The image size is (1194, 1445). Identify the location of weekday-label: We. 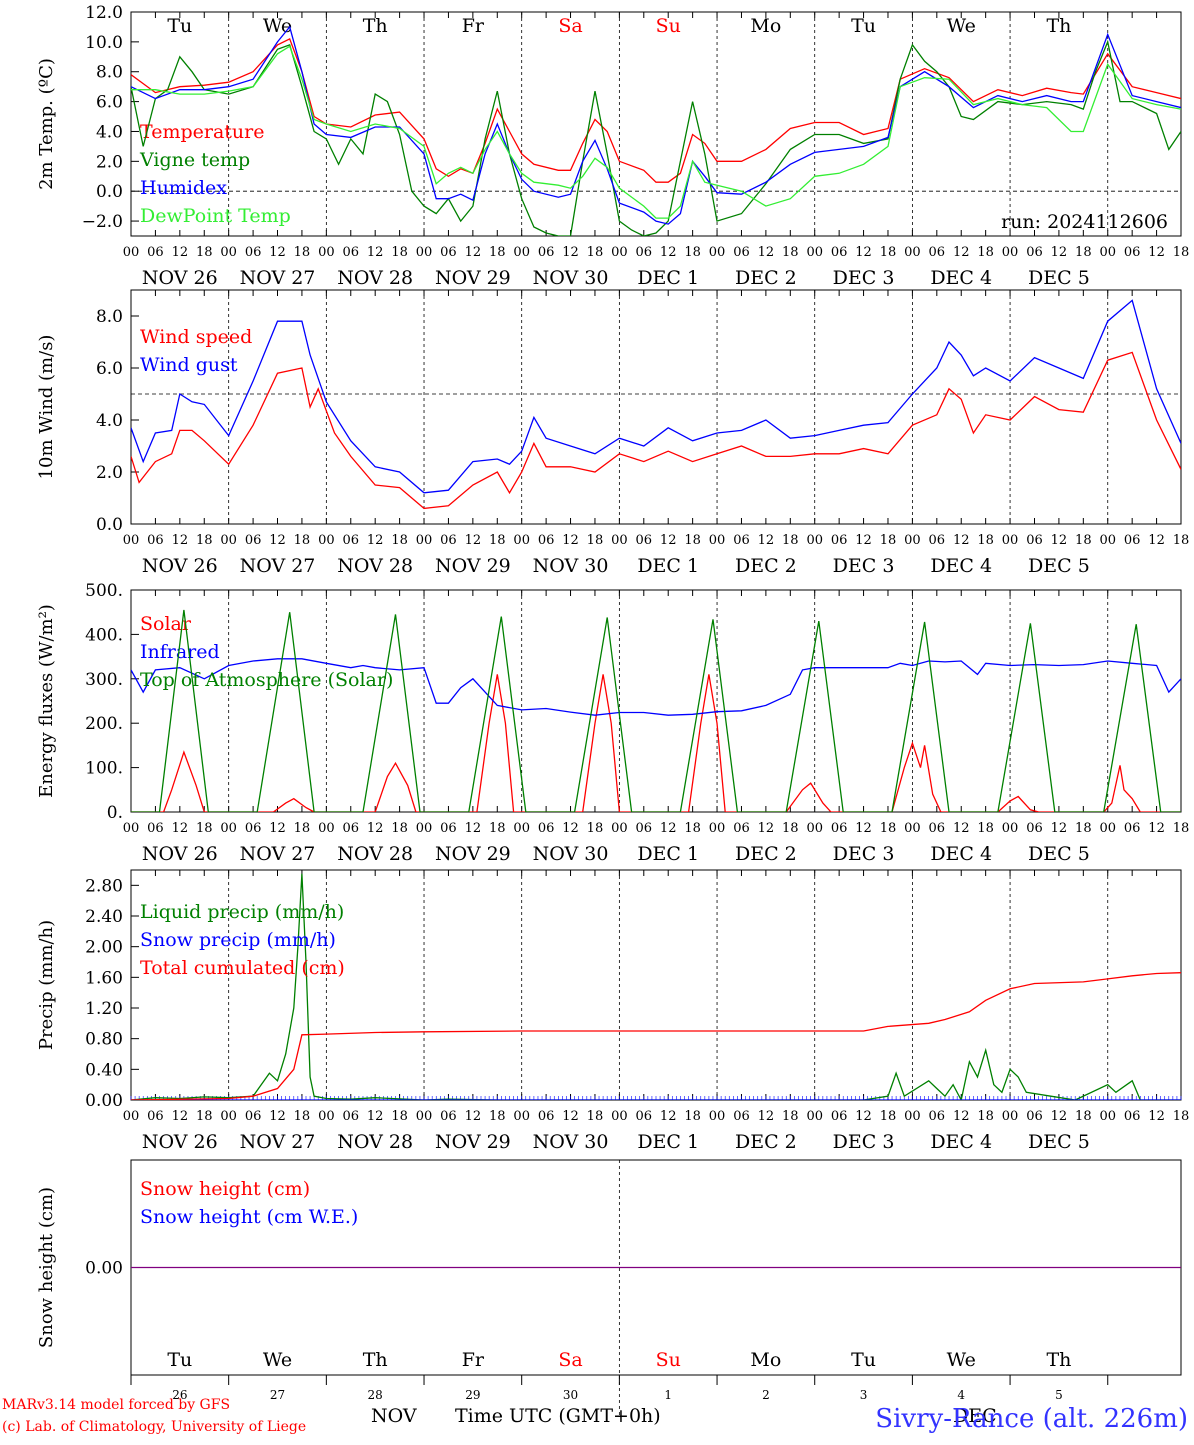
(277, 26).